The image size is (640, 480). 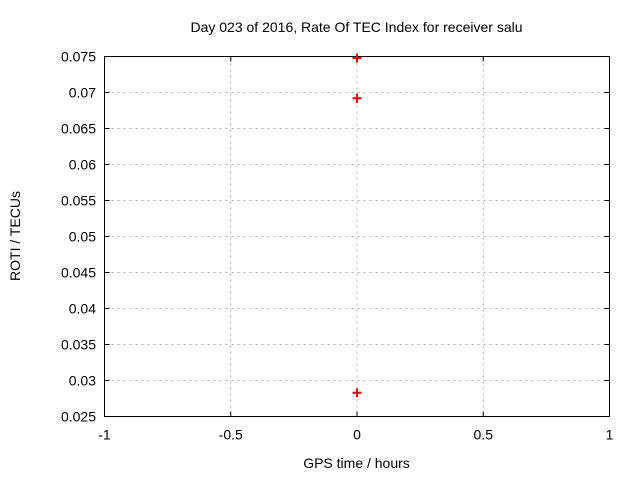 What do you see at coordinates (610, 435) in the screenshot?
I see `x-tick-label: 1` at bounding box center [610, 435].